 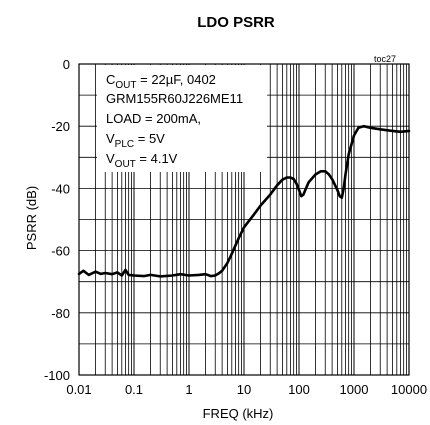 I want to click on chart-title: LDO PSRR, so click(x=236, y=22).